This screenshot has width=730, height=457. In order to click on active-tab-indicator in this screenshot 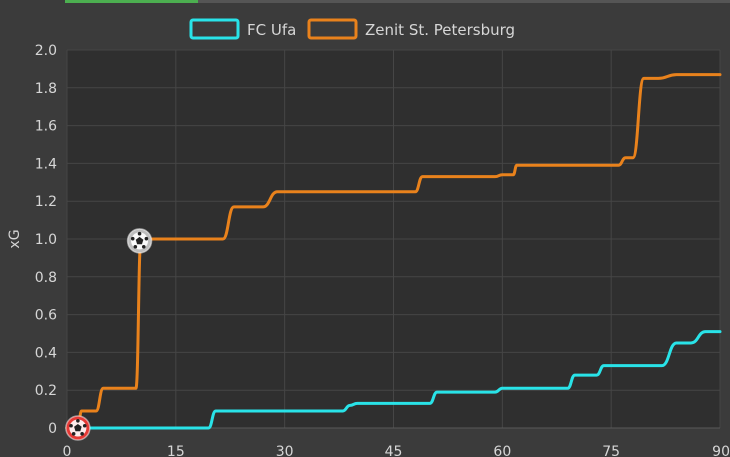, I will do `click(131, 1)`.